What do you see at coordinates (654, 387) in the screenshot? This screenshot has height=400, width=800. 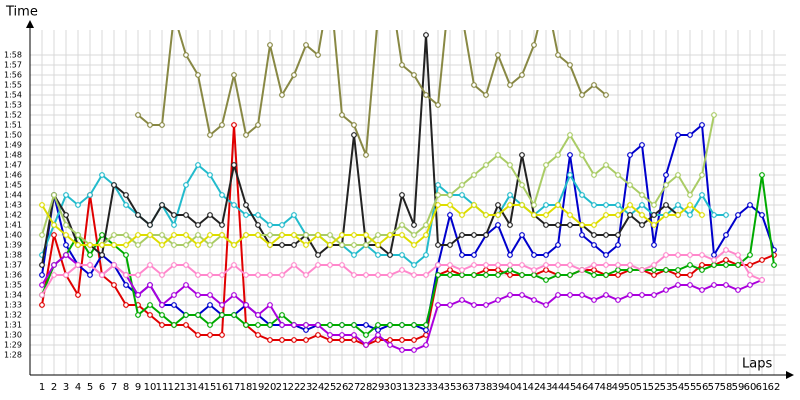 I see `x-tick-label: 52` at bounding box center [654, 387].